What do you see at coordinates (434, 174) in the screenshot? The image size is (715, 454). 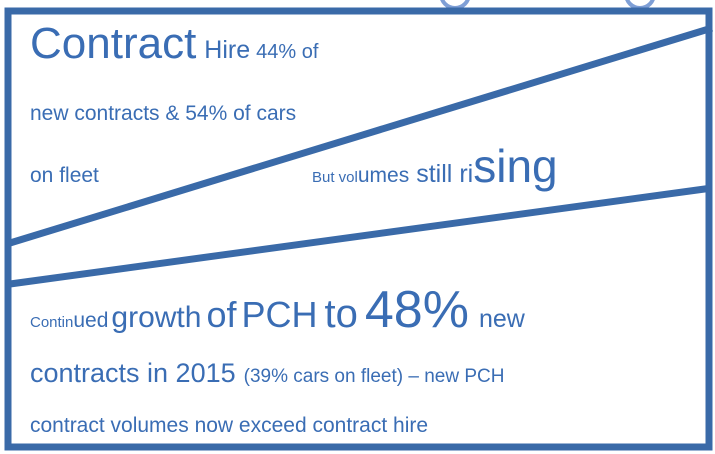 I see `text-run: still` at bounding box center [434, 174].